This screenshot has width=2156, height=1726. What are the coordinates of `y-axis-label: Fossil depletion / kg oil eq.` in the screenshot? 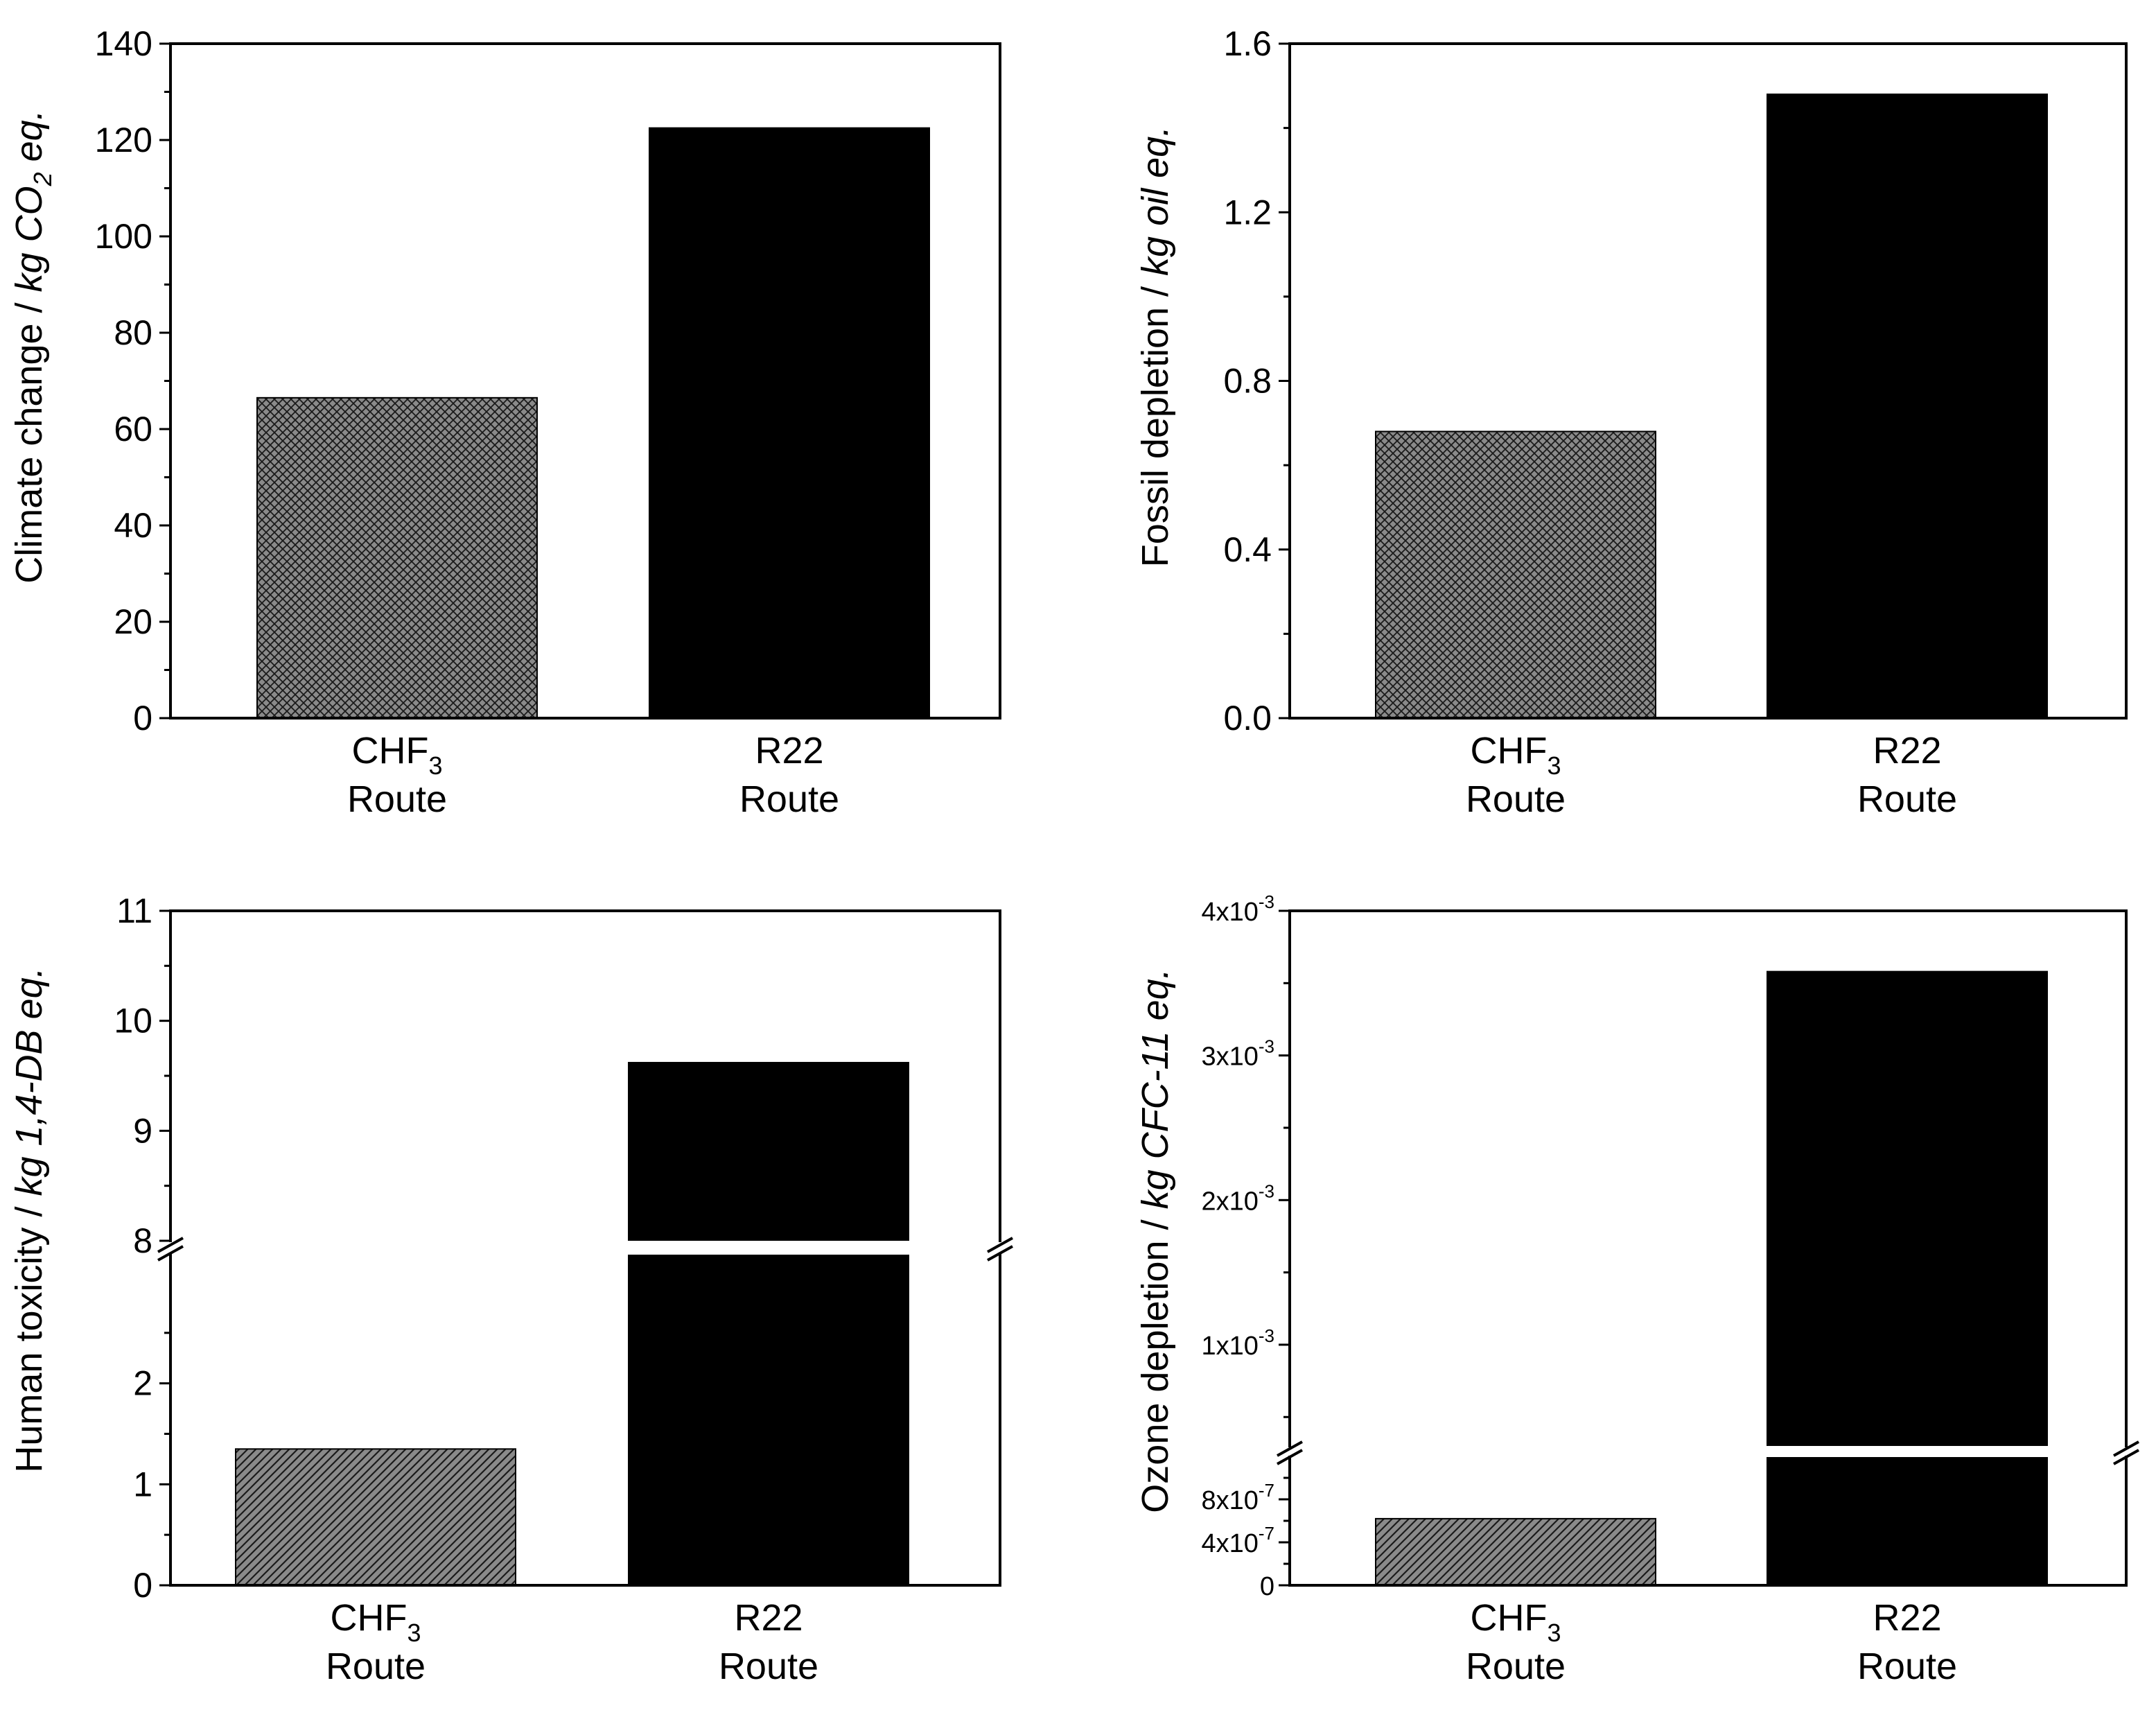 It's located at (1155, 346).